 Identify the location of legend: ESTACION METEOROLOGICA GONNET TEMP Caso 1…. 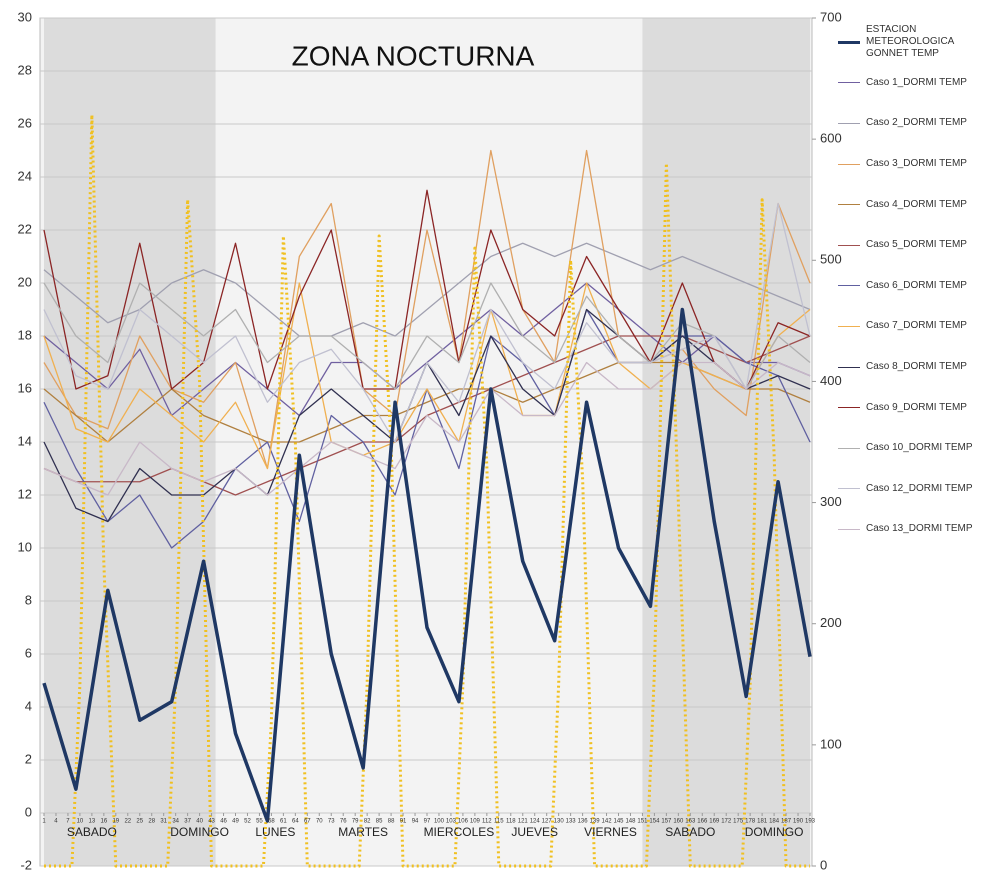
(912, 286).